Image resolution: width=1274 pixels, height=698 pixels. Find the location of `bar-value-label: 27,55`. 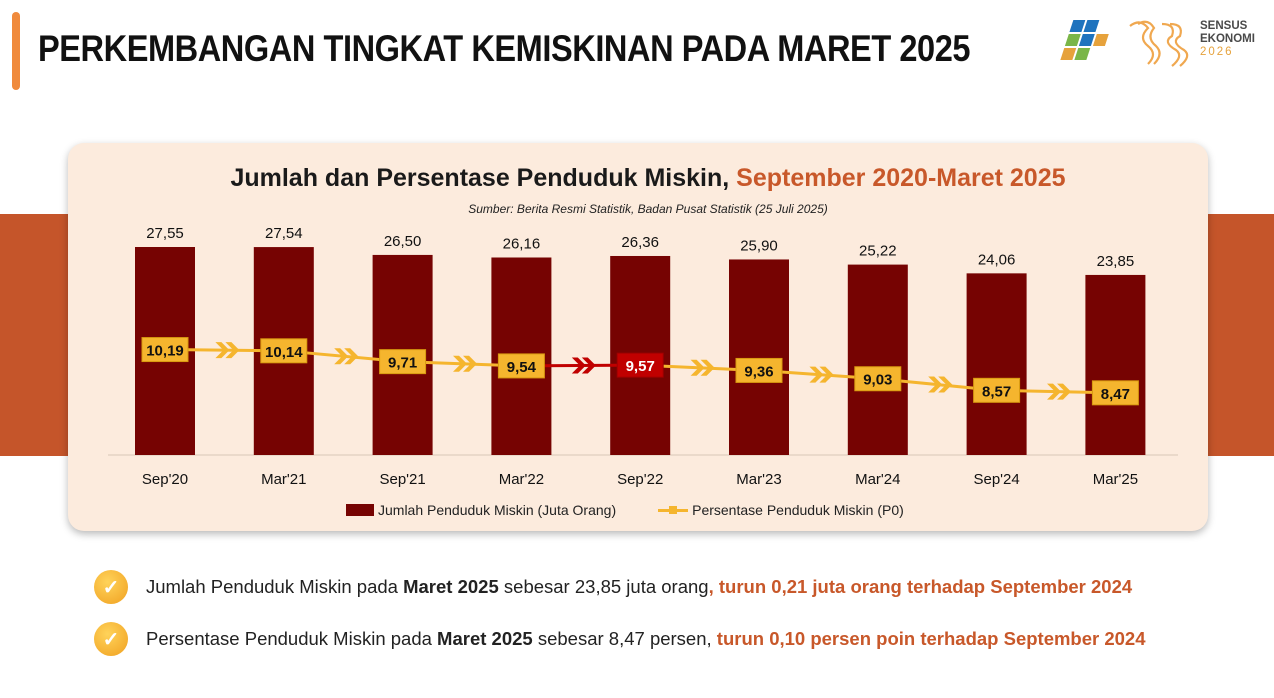

bar-value-label: 27,55 is located at coordinates (165, 233).